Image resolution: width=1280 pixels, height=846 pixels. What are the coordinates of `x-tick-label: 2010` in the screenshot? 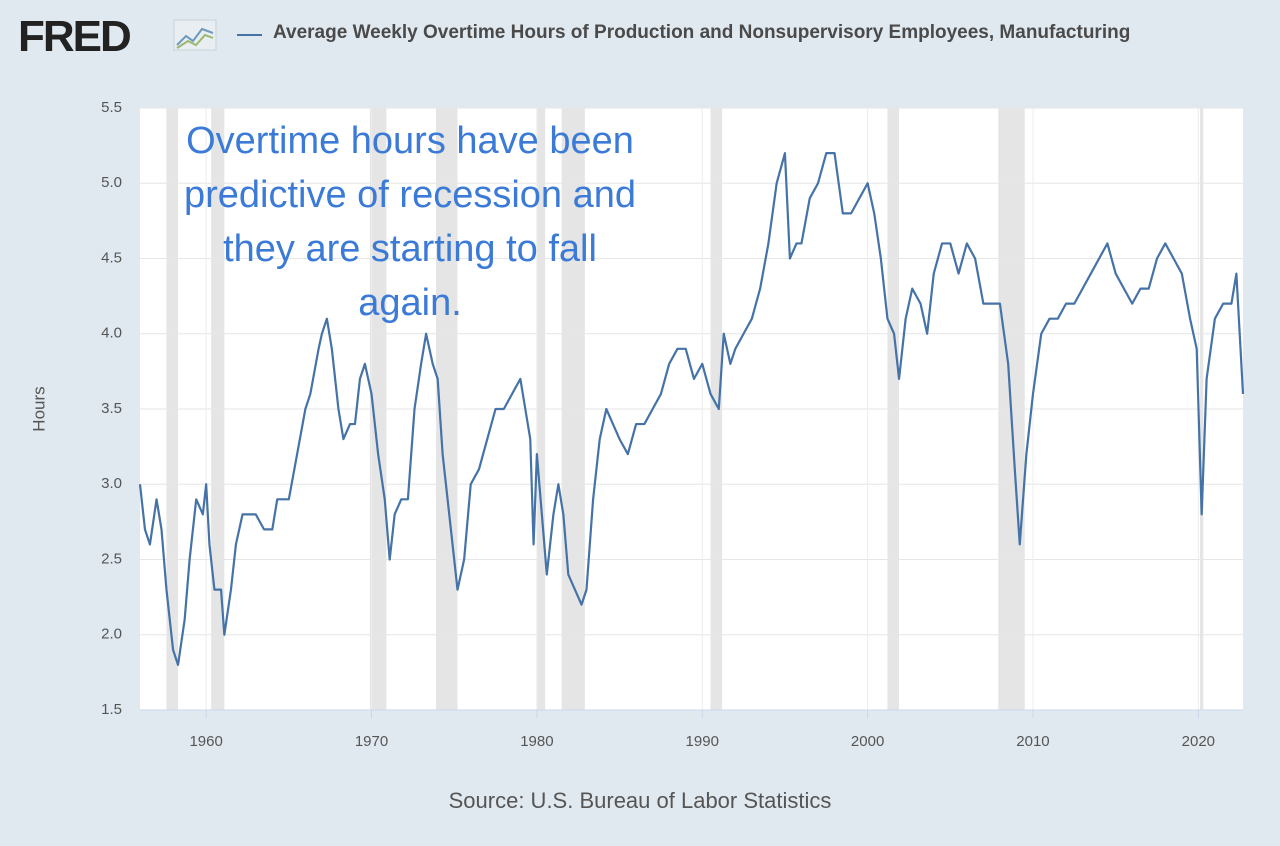 It's located at (1032, 741).